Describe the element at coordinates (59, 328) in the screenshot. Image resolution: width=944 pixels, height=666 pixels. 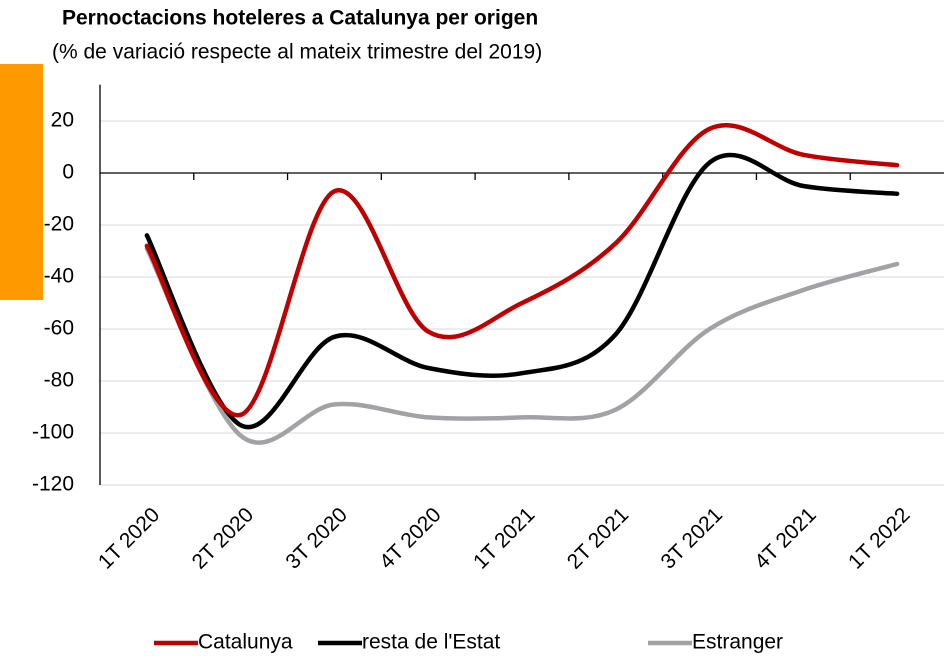
I see `y-tick-label: -60` at that location.